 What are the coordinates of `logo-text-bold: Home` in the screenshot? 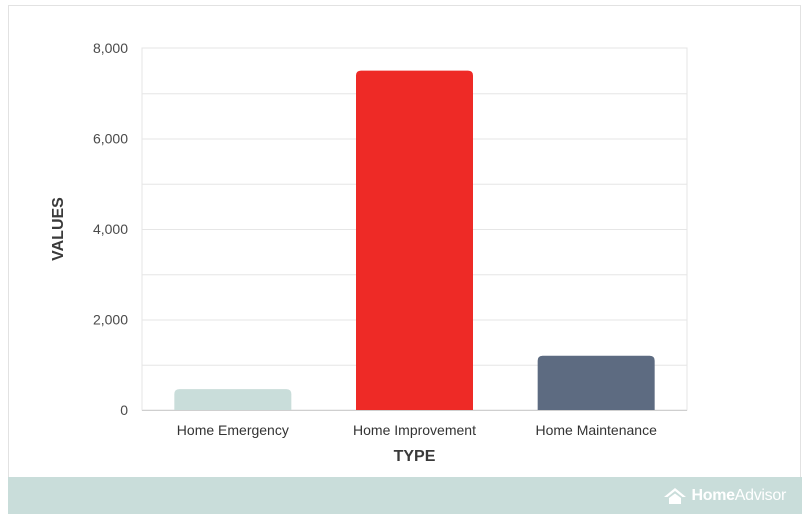 It's located at (713, 495).